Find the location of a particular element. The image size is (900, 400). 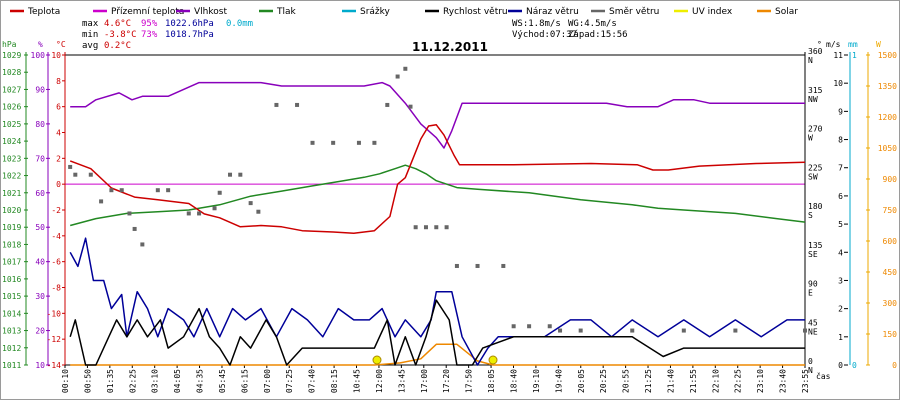

hum-tick: 40 is located at coordinates (40, 262).